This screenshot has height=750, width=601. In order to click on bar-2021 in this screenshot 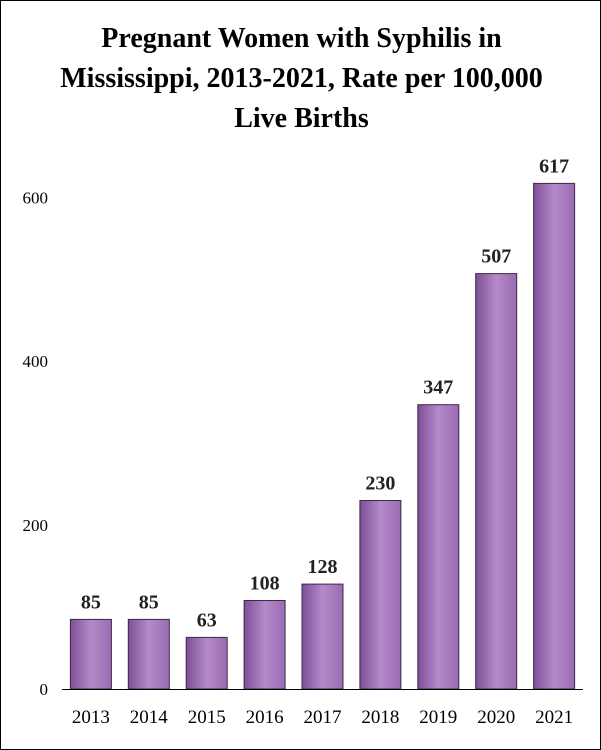, I will do `click(554, 436)`.